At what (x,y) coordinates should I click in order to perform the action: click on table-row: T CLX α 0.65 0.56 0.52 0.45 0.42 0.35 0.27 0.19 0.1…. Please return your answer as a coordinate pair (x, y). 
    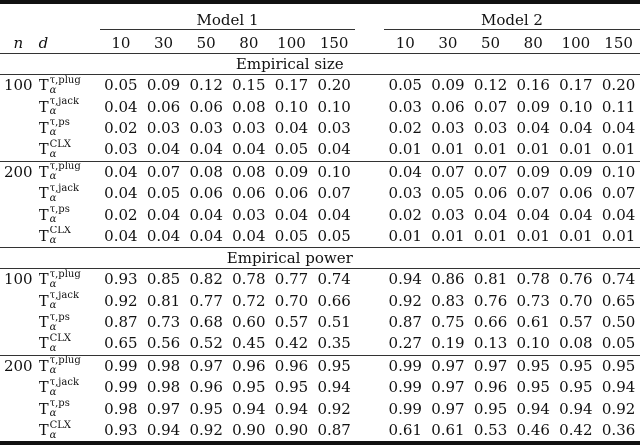
    Looking at the image, I should click on (320, 344).